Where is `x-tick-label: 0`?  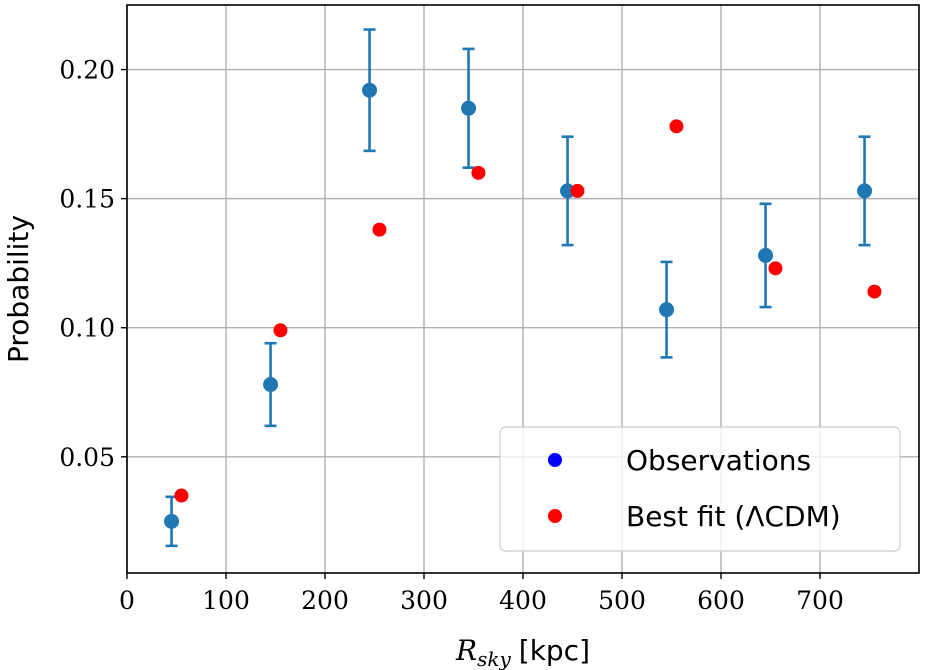
x-tick-label: 0 is located at coordinates (127, 600).